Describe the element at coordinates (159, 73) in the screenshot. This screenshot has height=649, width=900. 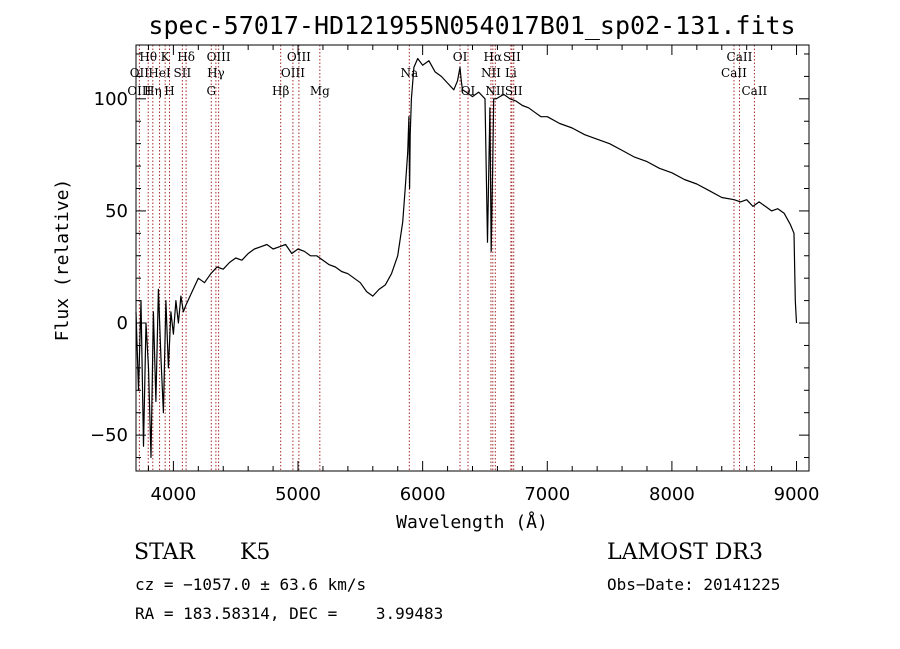
I see `spectral-line-label: HeI` at that location.